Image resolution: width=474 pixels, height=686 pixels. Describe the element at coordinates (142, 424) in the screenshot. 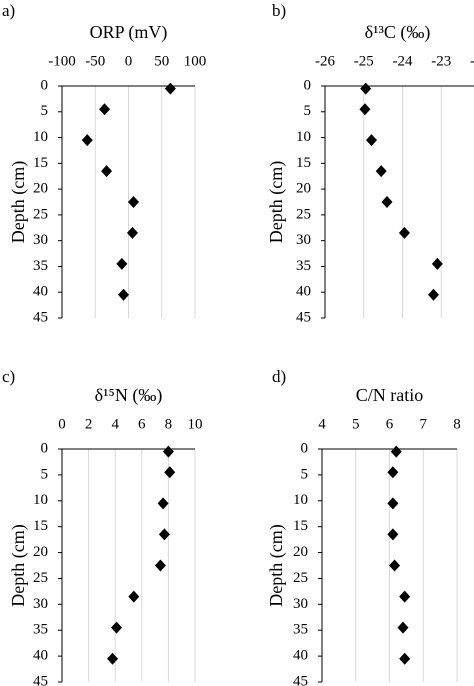

I see `x-tick-label: 6` at that location.